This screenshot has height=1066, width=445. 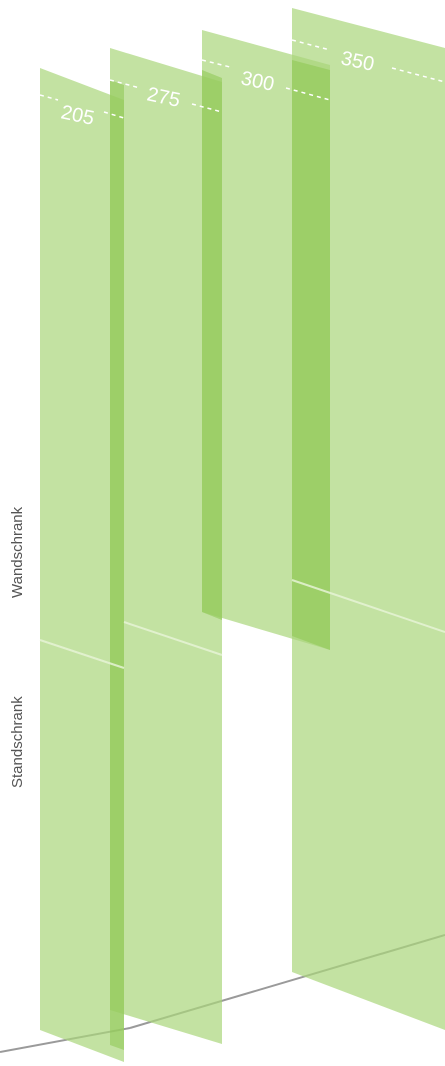 I want to click on dim-line-205-right, so click(x=114, y=115).